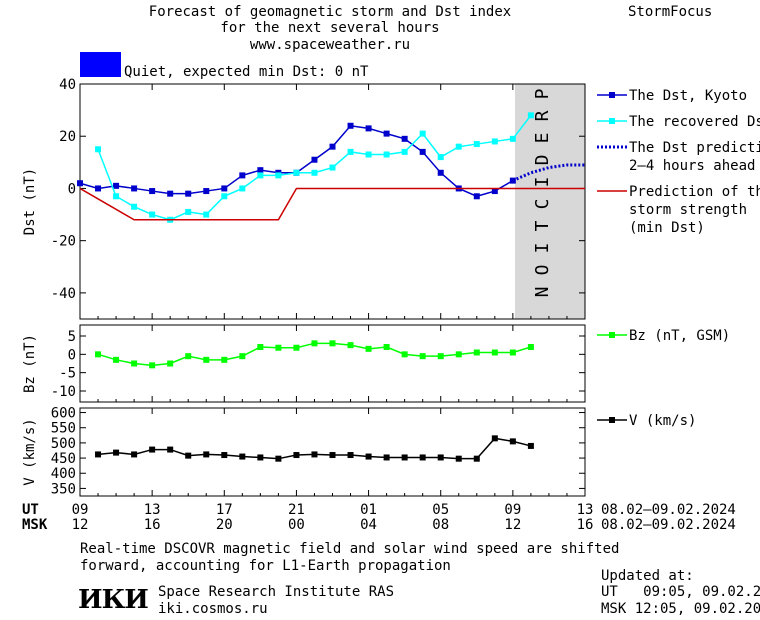 The image size is (760, 620). What do you see at coordinates (668, 525) in the screenshot?
I see `date-range-msk: 08.02–09.02.2024` at bounding box center [668, 525].